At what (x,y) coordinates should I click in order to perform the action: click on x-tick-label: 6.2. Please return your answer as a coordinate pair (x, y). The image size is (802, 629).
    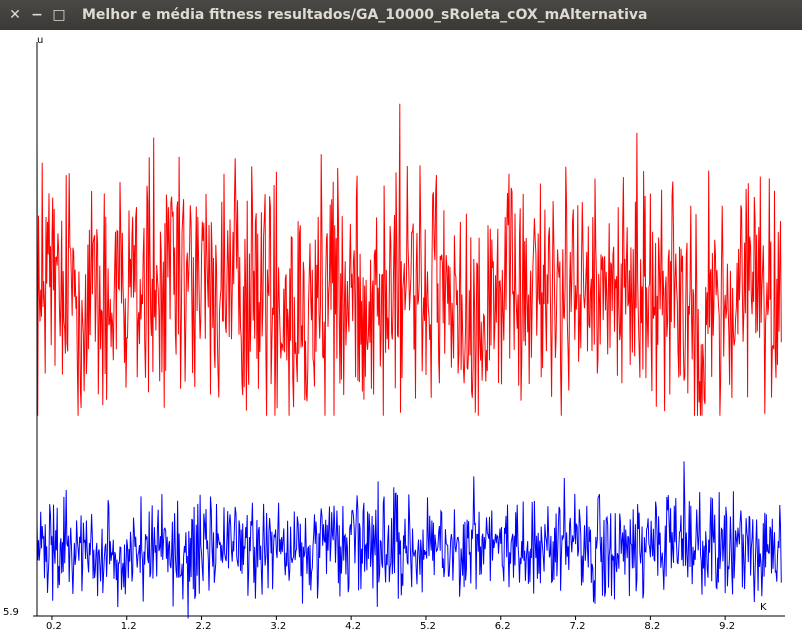
    Looking at the image, I should click on (503, 625).